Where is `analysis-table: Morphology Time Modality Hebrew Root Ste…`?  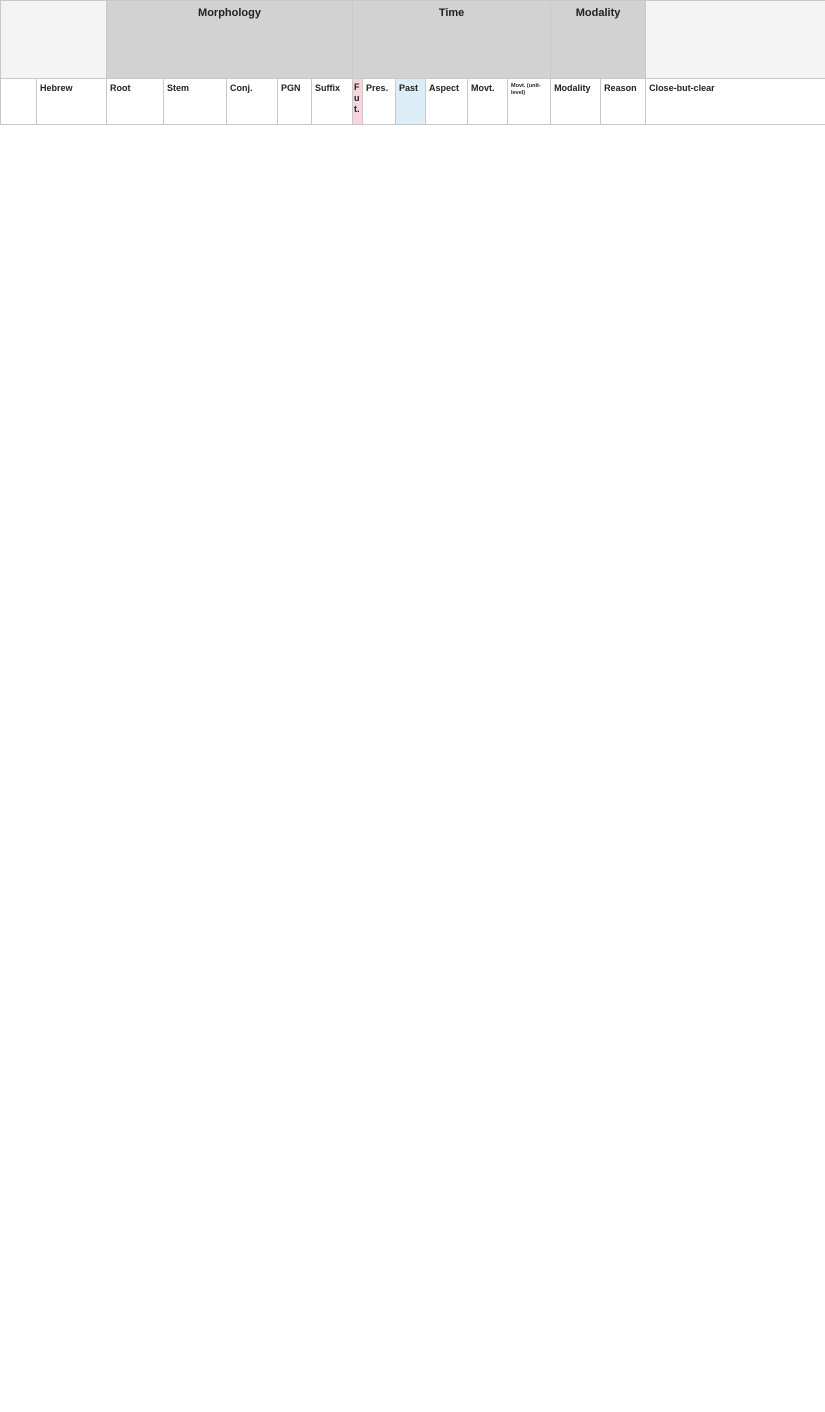 analysis-table: Morphology Time Modality Hebrew Root Ste… is located at coordinates (412, 62).